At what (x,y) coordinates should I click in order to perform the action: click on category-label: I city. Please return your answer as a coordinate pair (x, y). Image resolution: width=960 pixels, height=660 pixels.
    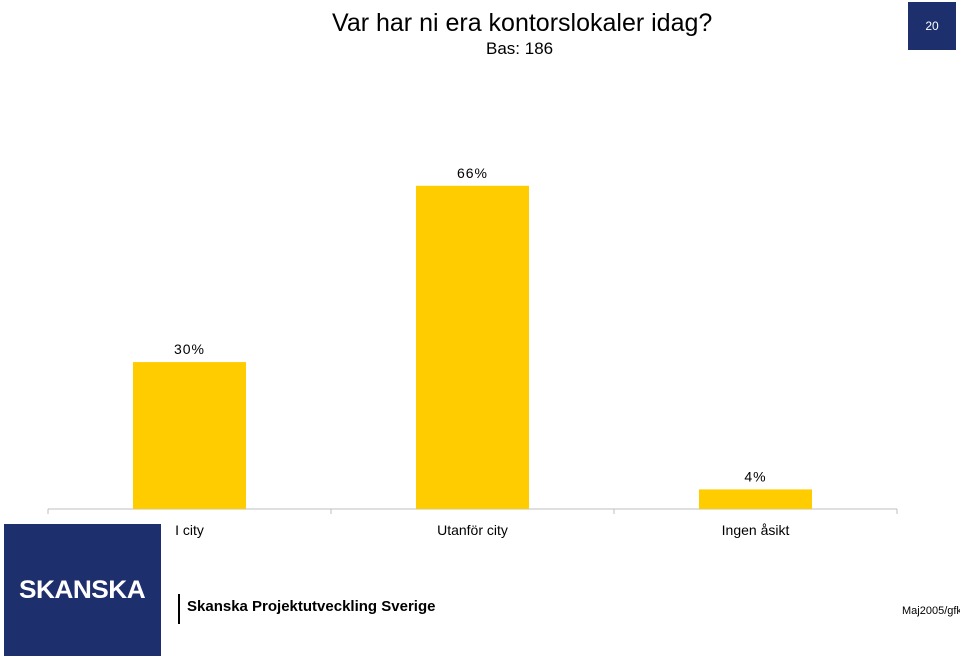
    Looking at the image, I should click on (189, 530).